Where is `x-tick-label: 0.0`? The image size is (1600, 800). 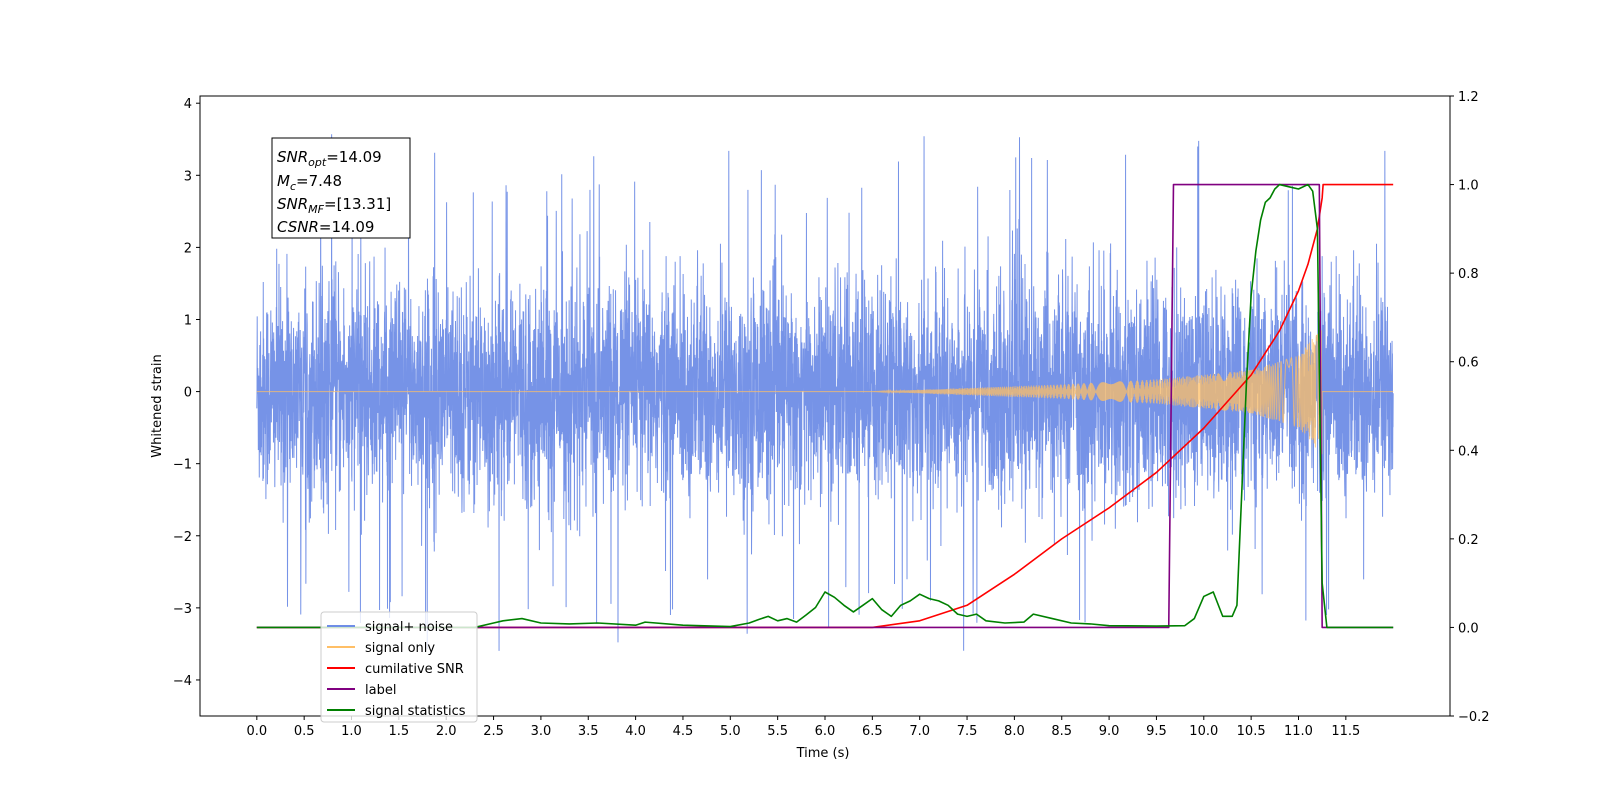 x-tick-label: 0.0 is located at coordinates (256, 731).